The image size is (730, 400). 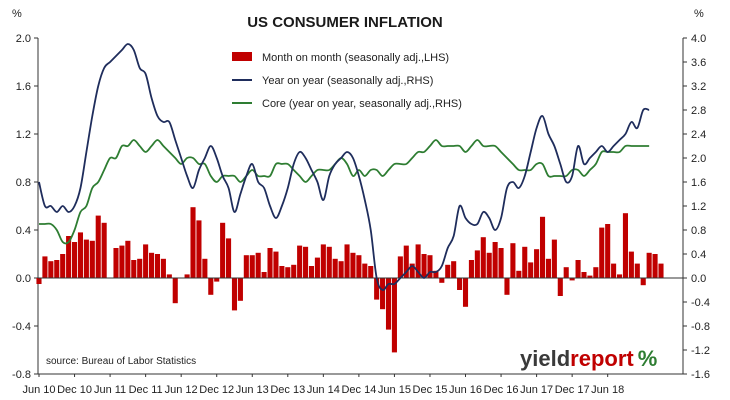 What do you see at coordinates (698, 279) in the screenshot?
I see `right-tick-label: 0.0` at bounding box center [698, 279].